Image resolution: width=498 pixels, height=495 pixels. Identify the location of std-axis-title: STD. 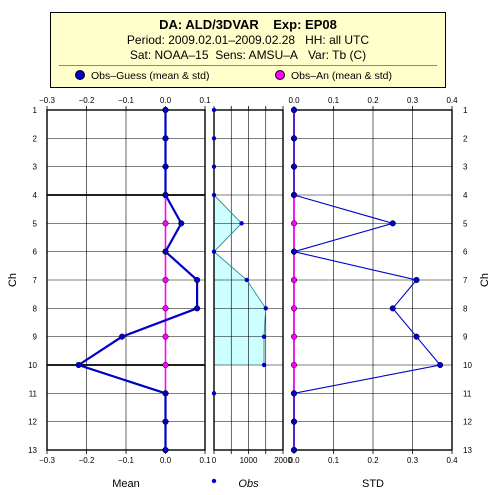
(373, 484).